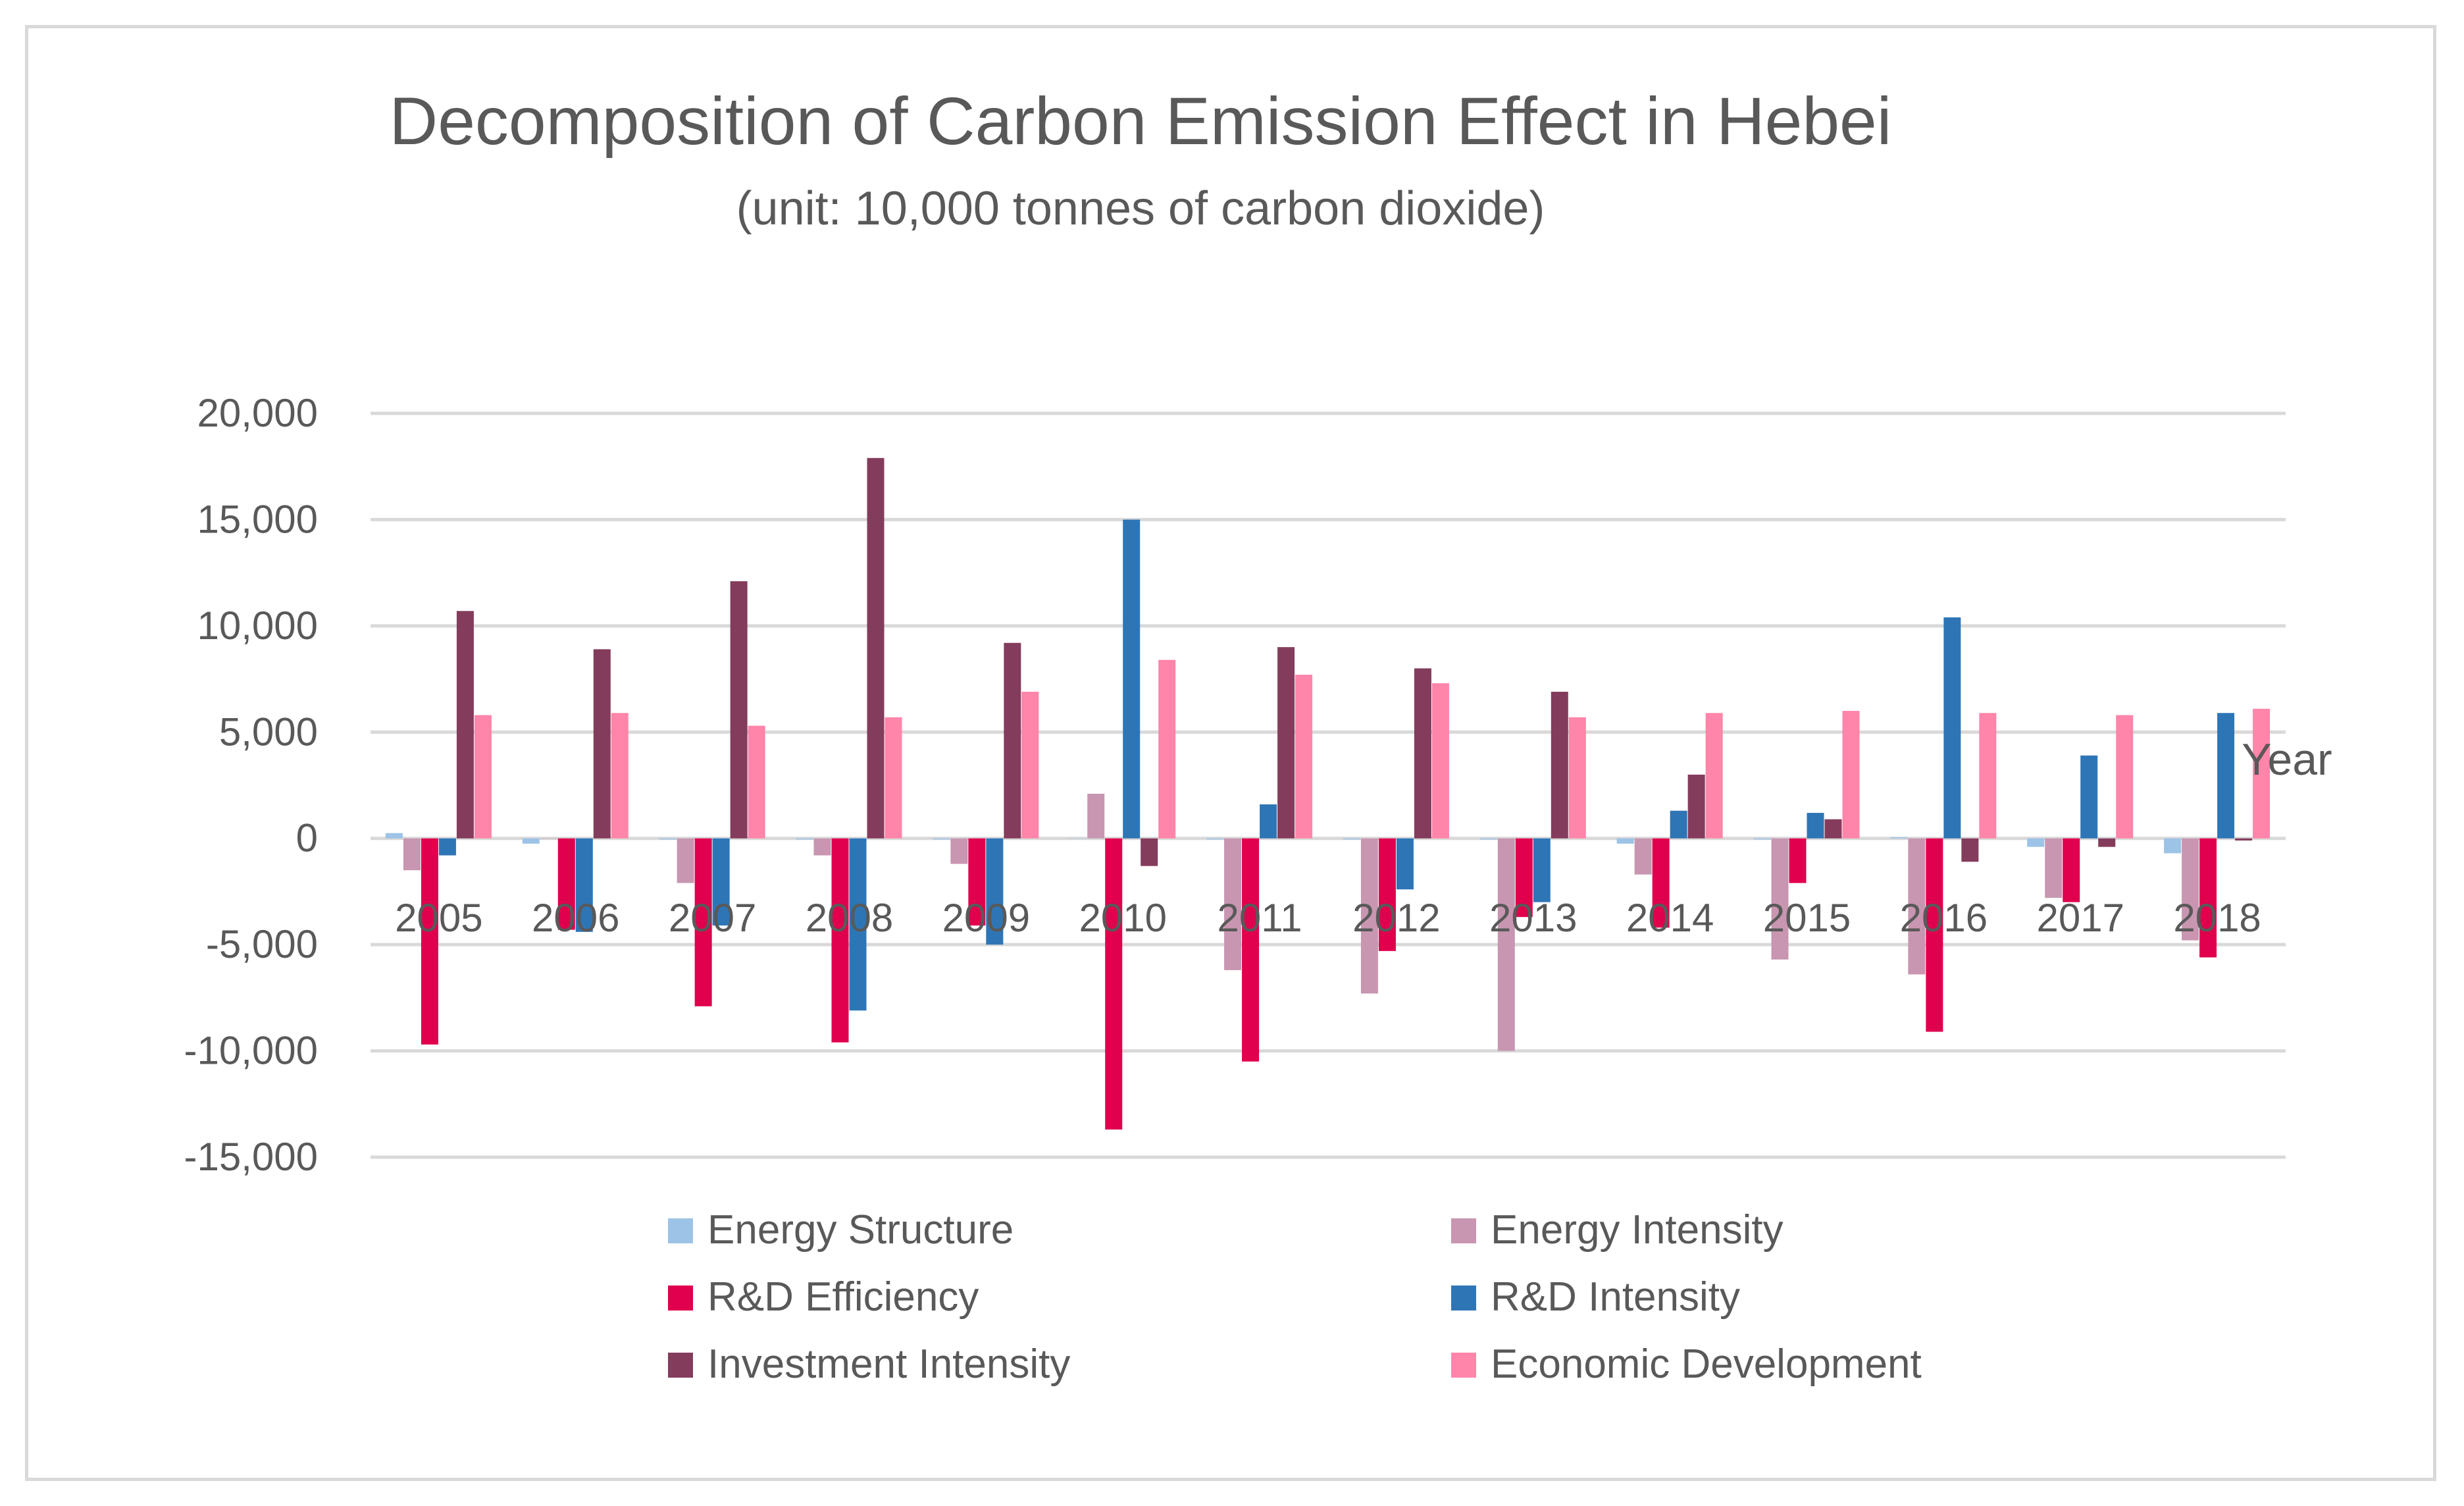 The width and height of the screenshot is (2464, 1506). Describe the element at coordinates (262, 944) in the screenshot. I see `y-tick-label: -5,000` at that location.